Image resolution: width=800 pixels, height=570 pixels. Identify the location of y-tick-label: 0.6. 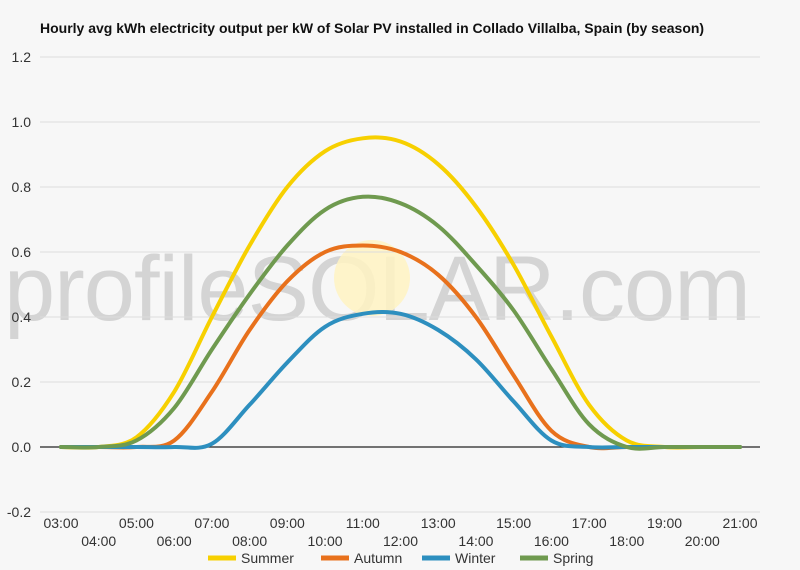
(22, 252).